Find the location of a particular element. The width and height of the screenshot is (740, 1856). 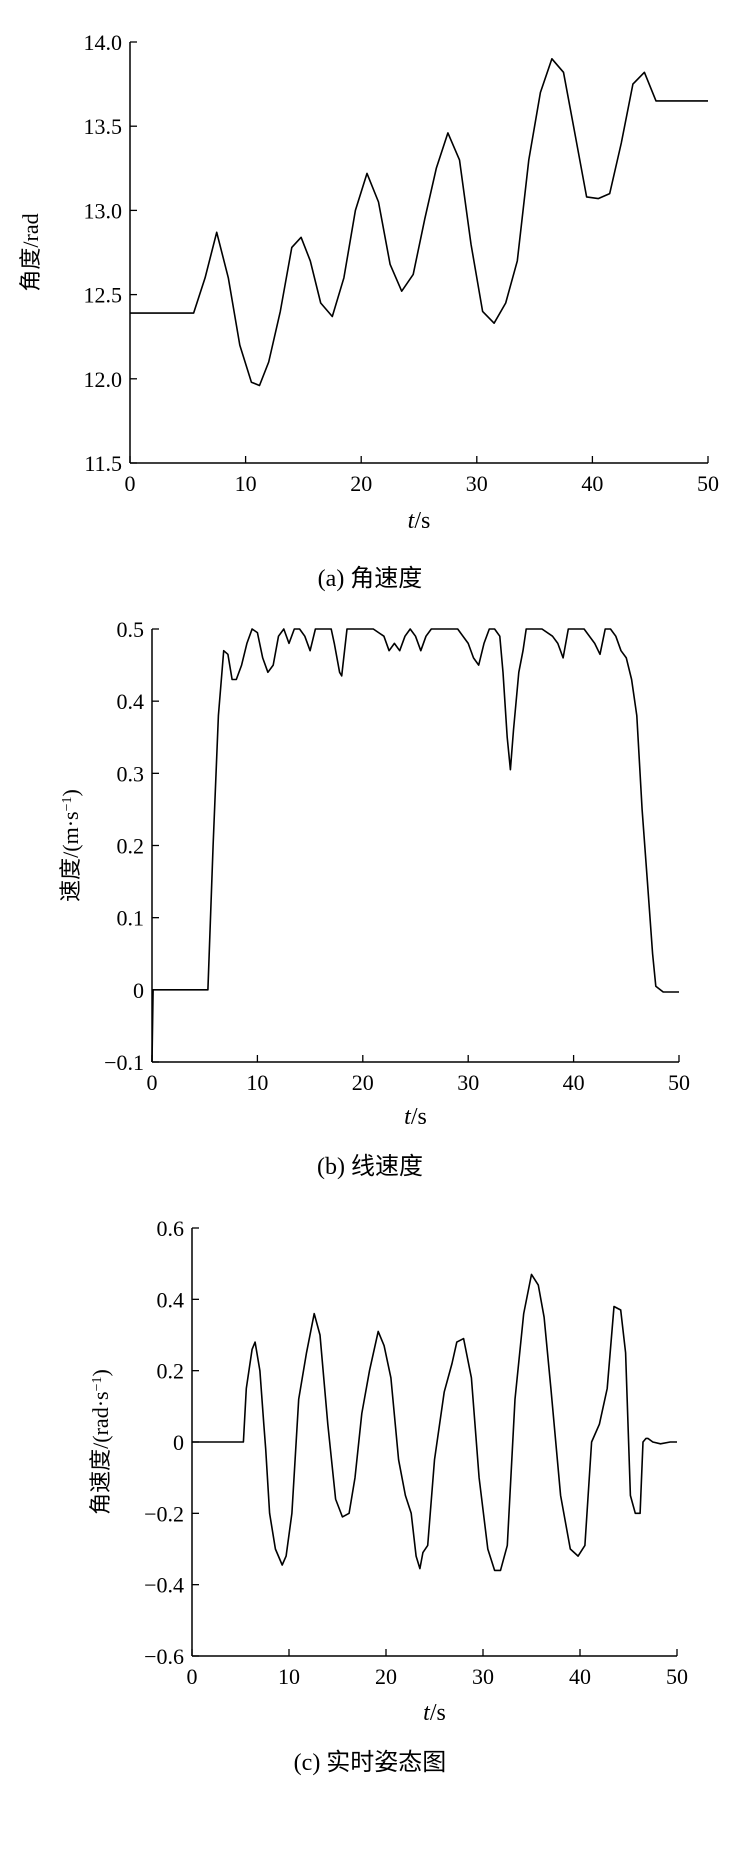

chart-c-xlabel: t/s is located at coordinates (434, 1713).